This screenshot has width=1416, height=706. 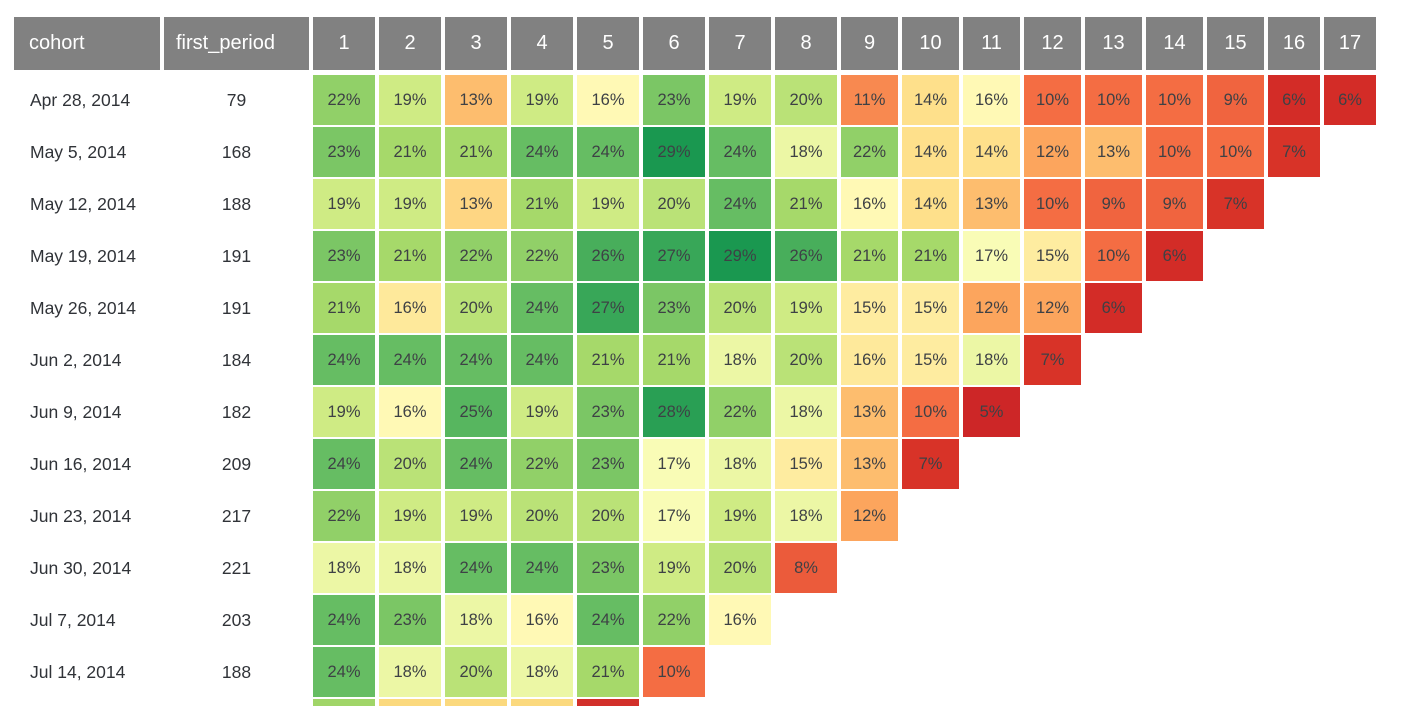 What do you see at coordinates (542, 43) in the screenshot?
I see `column-header-4: 4` at bounding box center [542, 43].